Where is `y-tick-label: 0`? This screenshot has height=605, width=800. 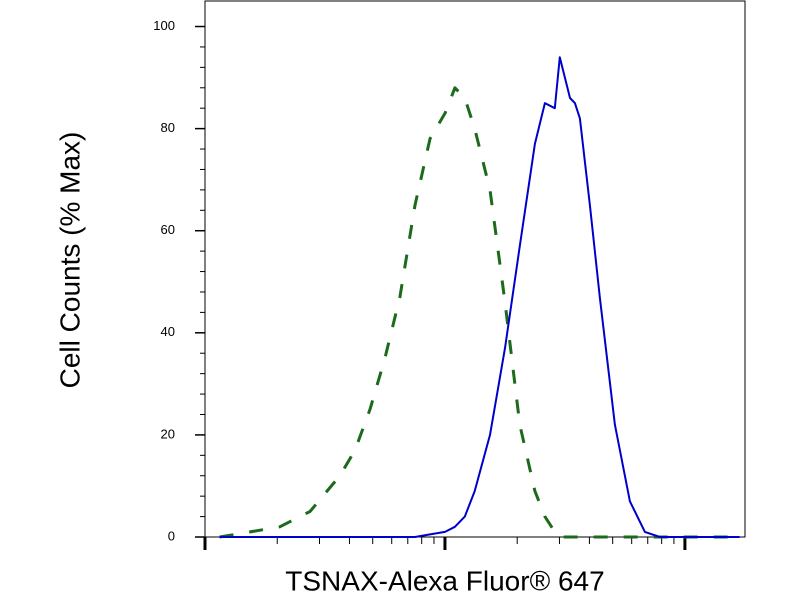 y-tick-label: 0 is located at coordinates (171, 535).